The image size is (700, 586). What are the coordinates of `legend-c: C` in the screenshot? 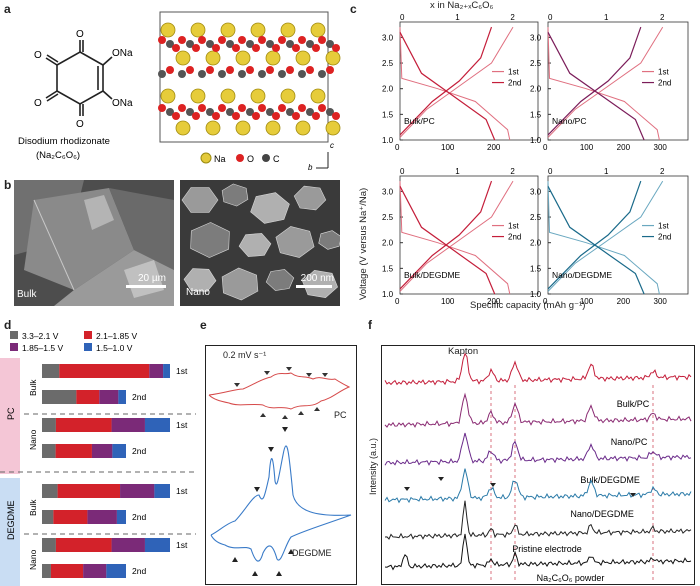 It's located at (276, 159).